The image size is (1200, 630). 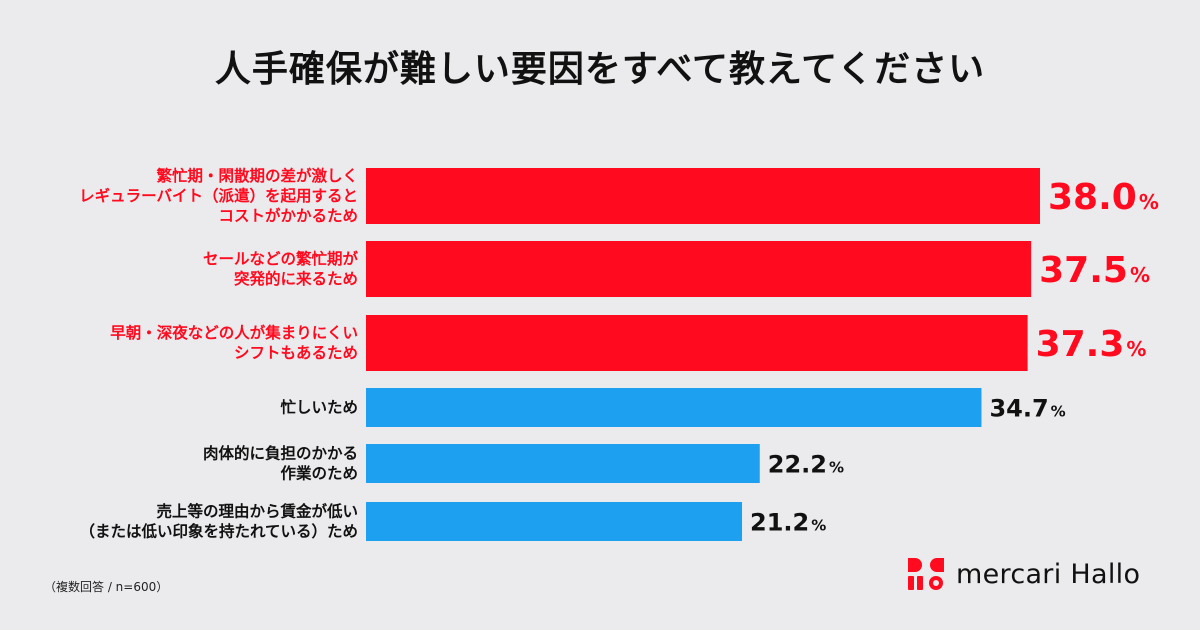 What do you see at coordinates (806, 465) in the screenshot?
I see `value-label-5: 22.2%` at bounding box center [806, 465].